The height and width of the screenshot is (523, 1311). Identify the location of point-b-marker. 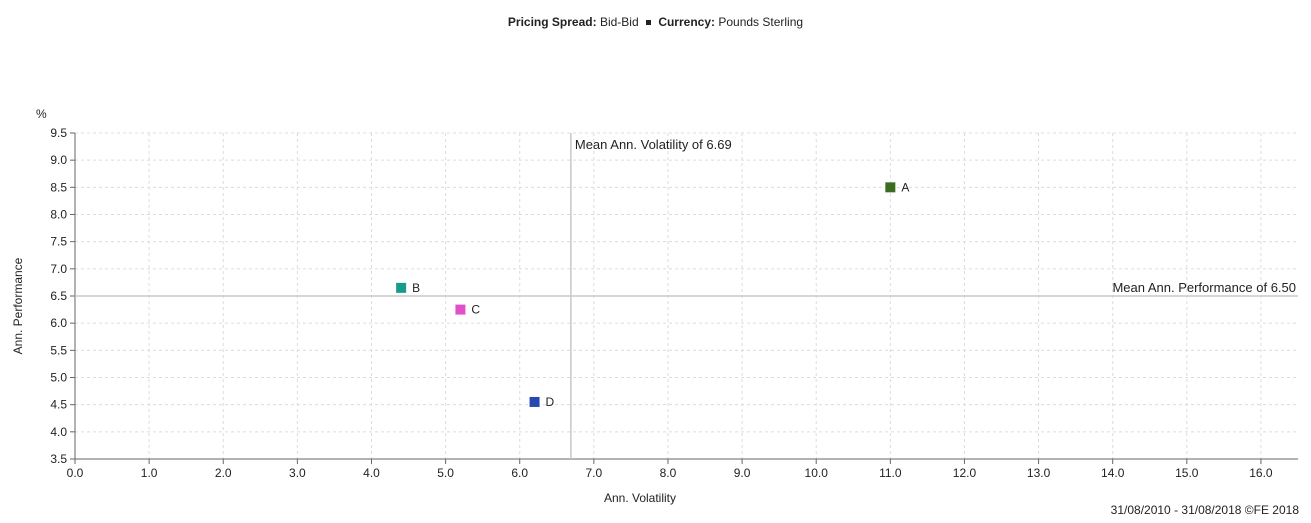
(401, 287).